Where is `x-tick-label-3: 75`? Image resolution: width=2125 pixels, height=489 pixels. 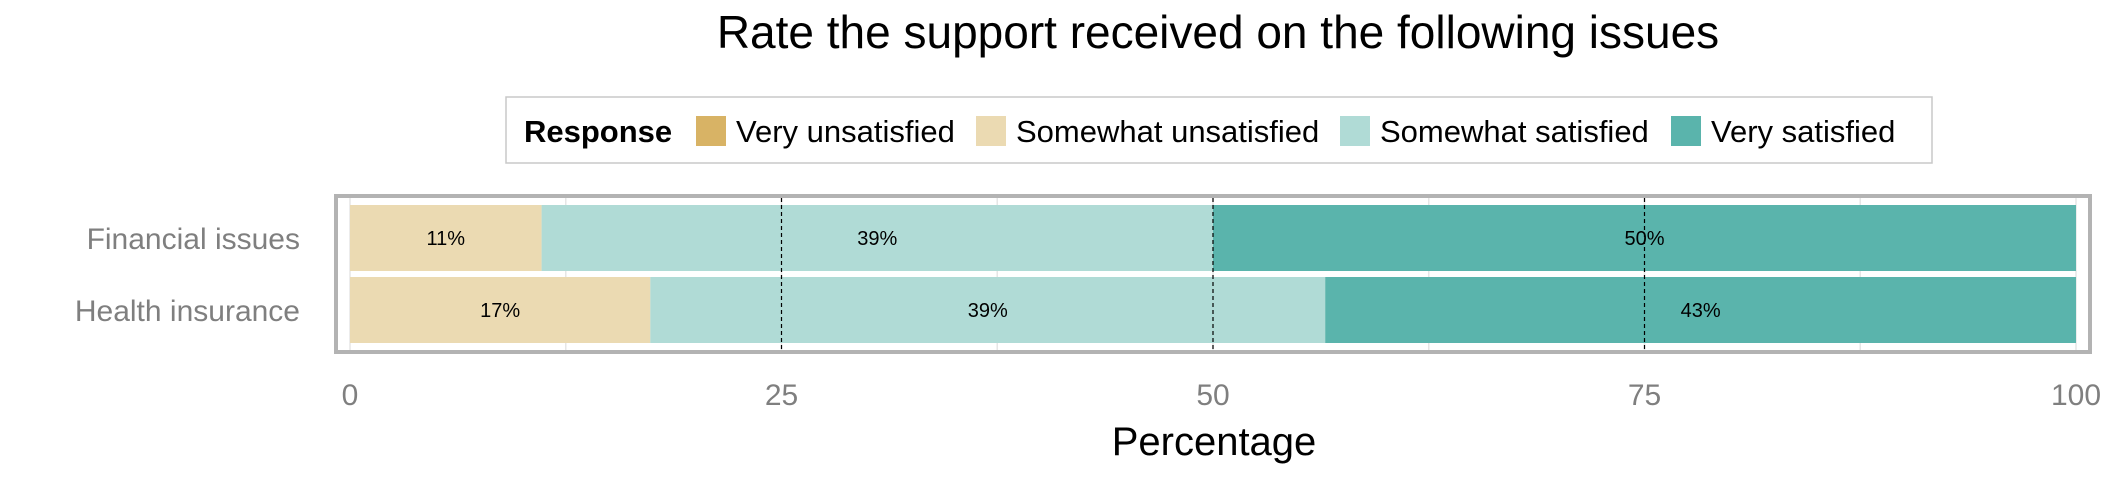
x-tick-label-3: 75 is located at coordinates (1644, 395).